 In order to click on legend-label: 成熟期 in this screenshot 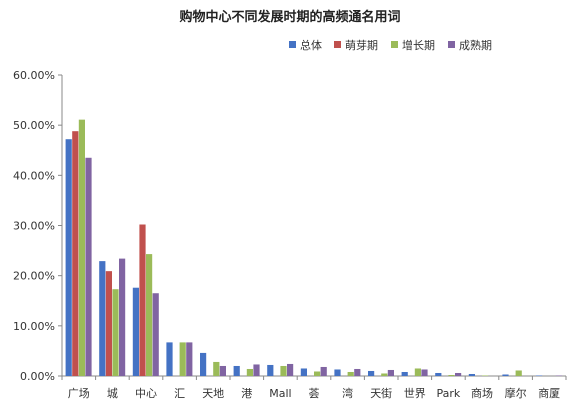, I will do `click(475, 45)`.